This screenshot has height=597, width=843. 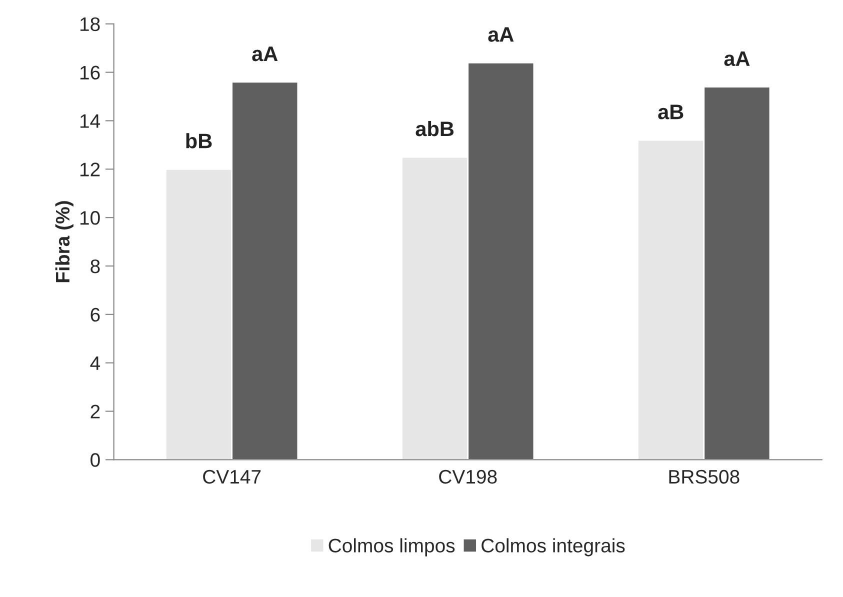 What do you see at coordinates (199, 140) in the screenshot?
I see `data-label: bB` at bounding box center [199, 140].